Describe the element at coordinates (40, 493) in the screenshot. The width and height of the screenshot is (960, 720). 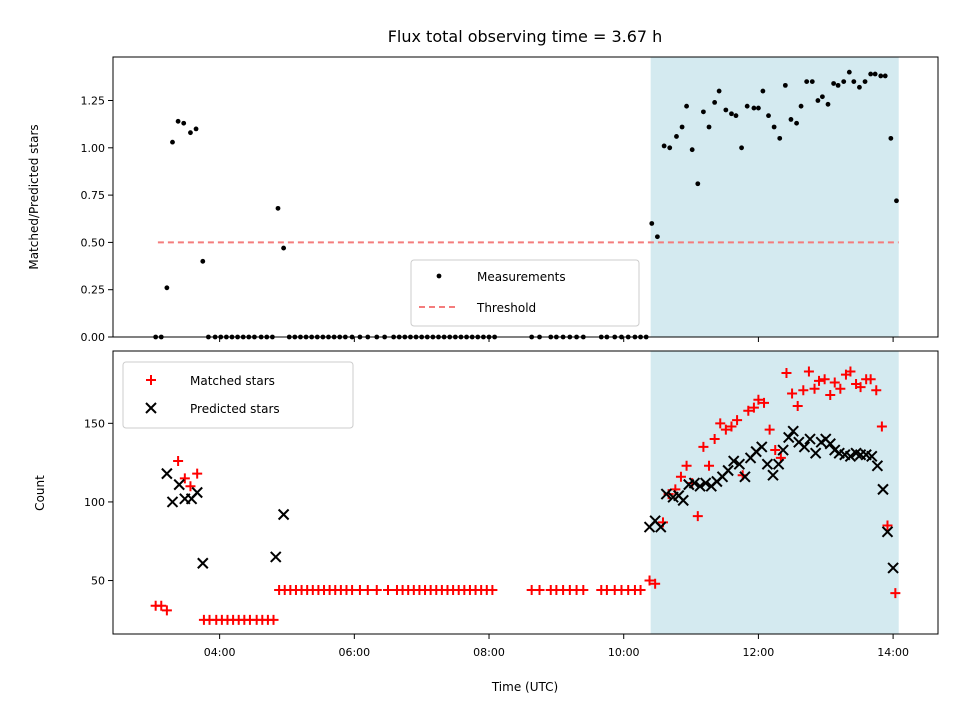
I see `bottom-y-axis-label: Count` at that location.